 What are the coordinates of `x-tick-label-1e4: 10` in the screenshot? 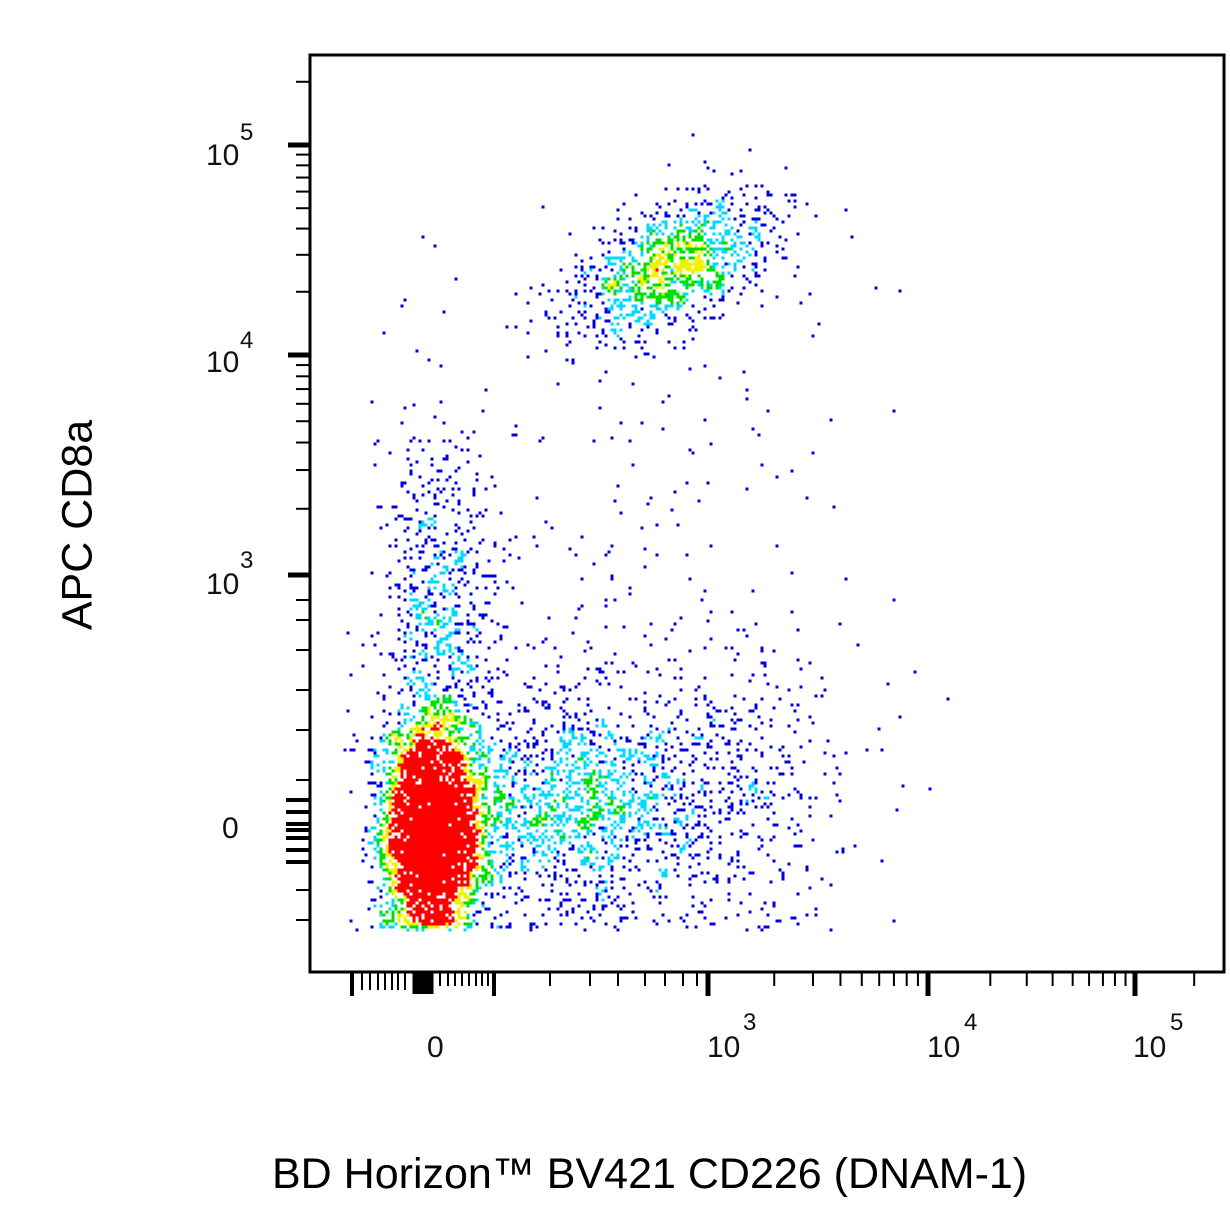 It's located at (943, 1047).